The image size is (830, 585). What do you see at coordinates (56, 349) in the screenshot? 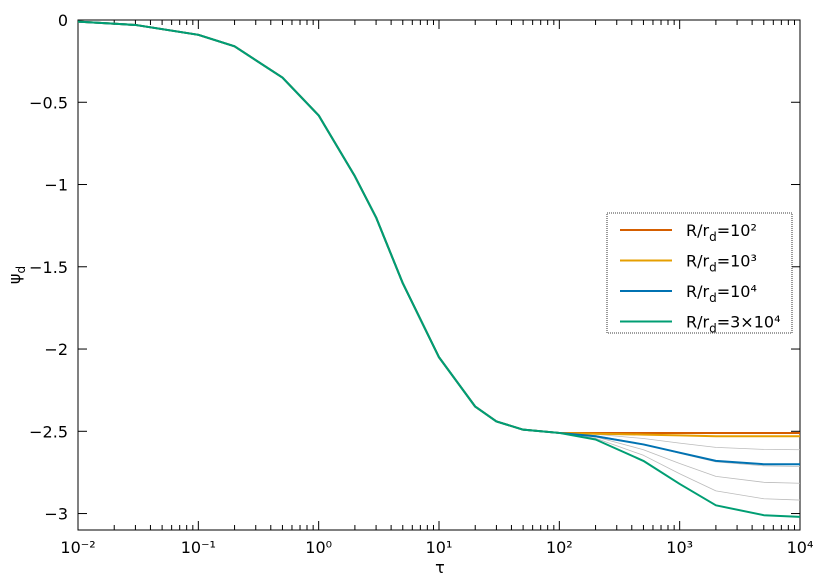
I see `y-tick-label: −2` at bounding box center [56, 349].